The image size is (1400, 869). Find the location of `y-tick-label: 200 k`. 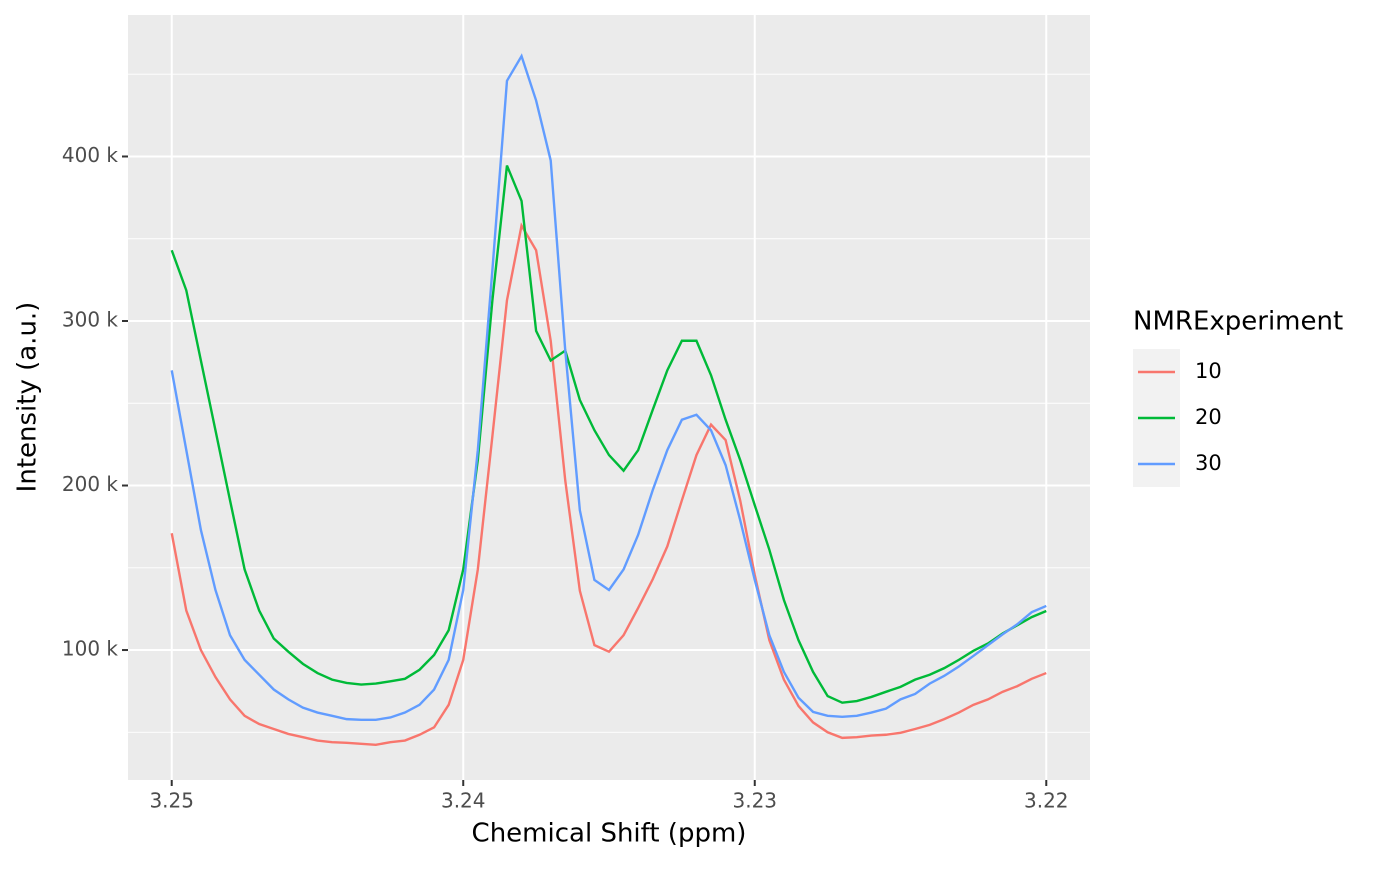

y-tick-label: 200 k is located at coordinates (90, 484).